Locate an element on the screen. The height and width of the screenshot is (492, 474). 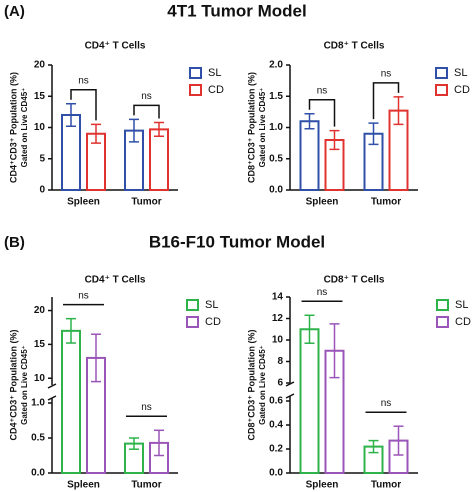
y-tick-label: 1.5 is located at coordinates (276, 96).